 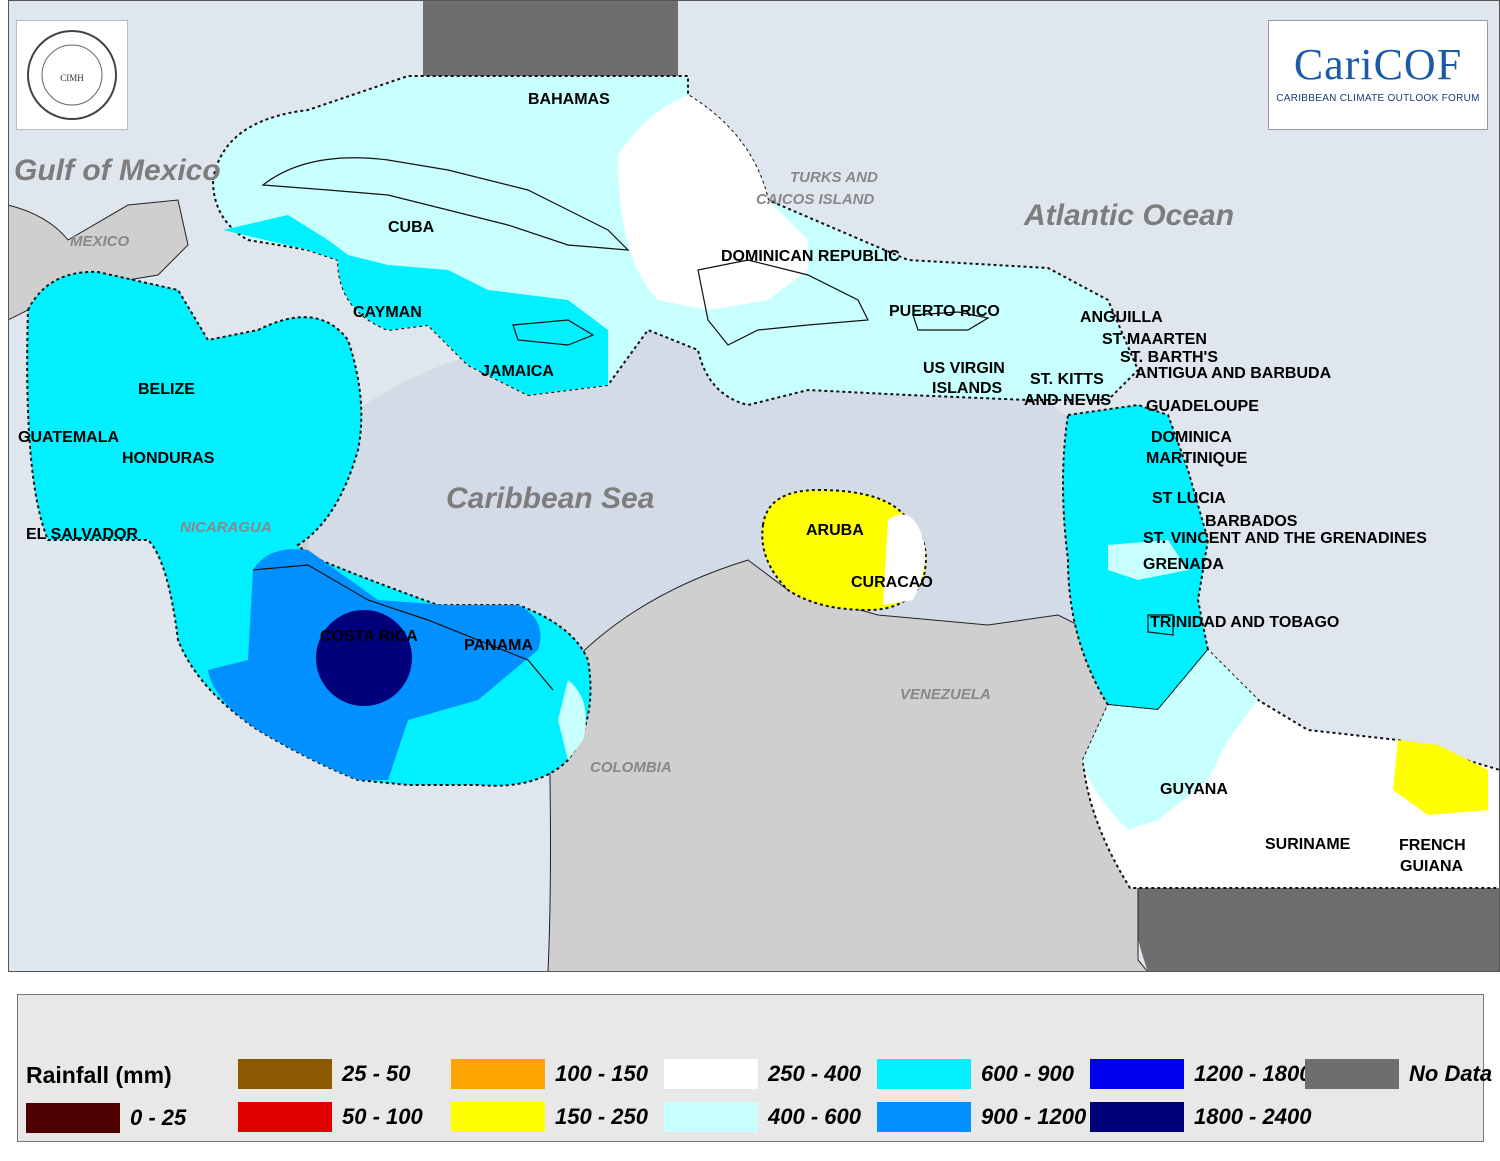 What do you see at coordinates (964, 368) in the screenshot?
I see `label-us-virgin: US VIRGIN` at bounding box center [964, 368].